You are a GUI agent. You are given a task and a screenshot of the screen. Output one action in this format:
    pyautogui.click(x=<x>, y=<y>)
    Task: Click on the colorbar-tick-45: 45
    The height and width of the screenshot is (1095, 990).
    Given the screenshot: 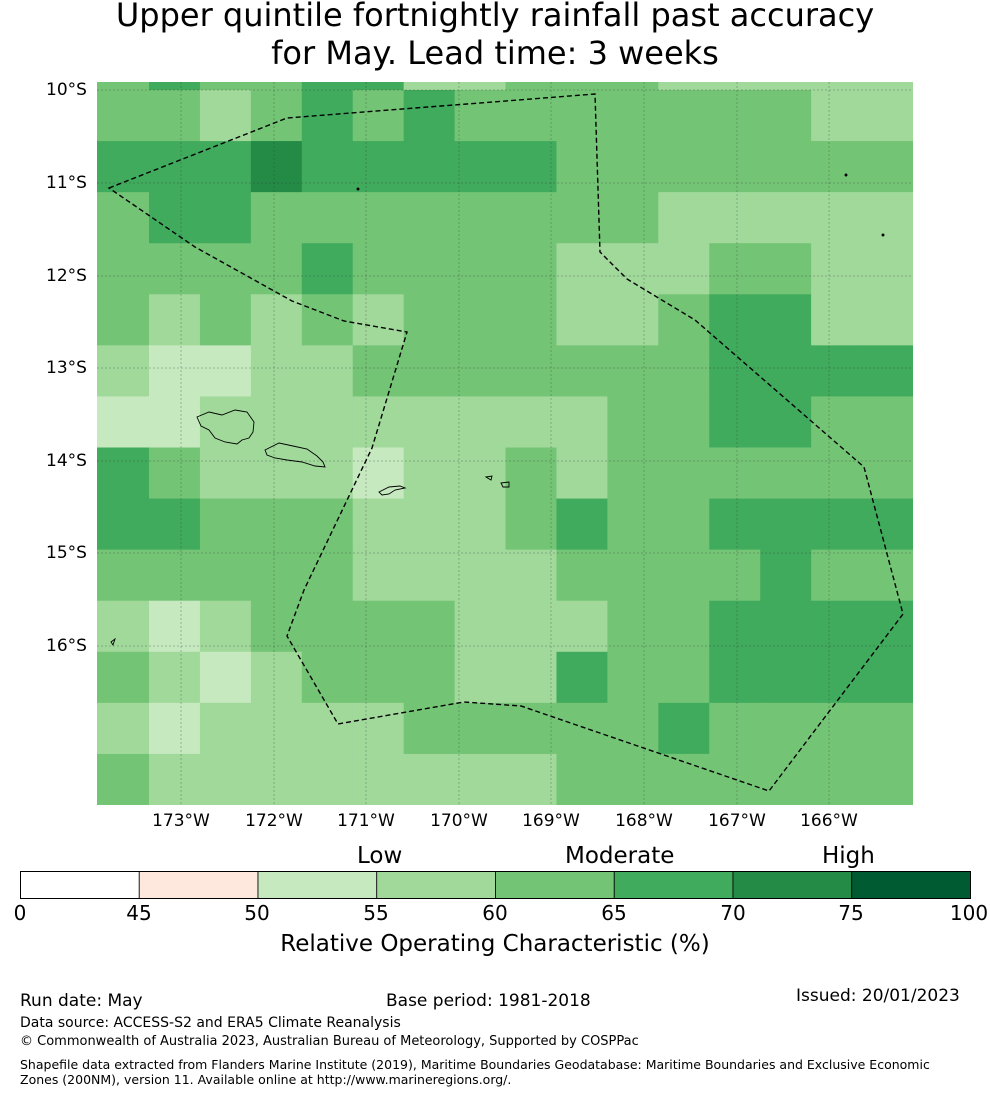 What is the action you would take?
    pyautogui.click(x=139, y=913)
    